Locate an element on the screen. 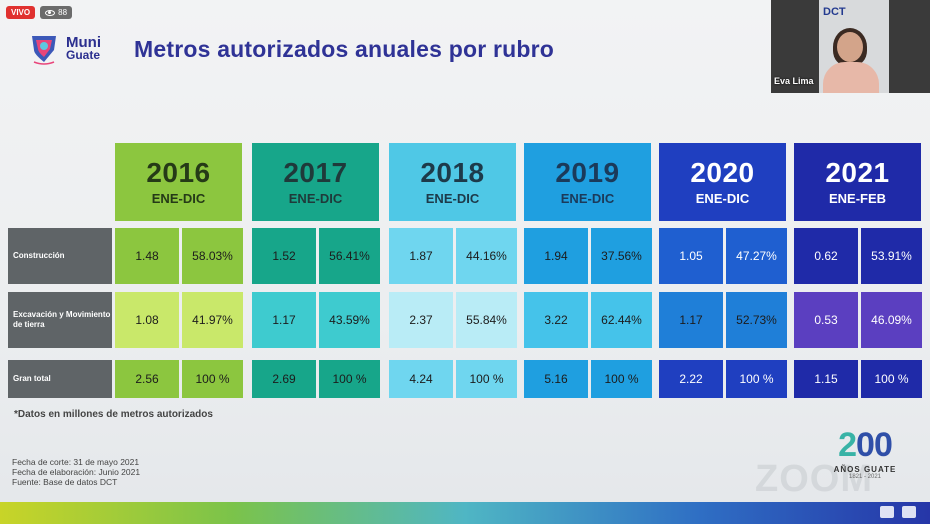 This screenshot has height=524, width=930. participant-name: Eva Lima is located at coordinates (794, 81).